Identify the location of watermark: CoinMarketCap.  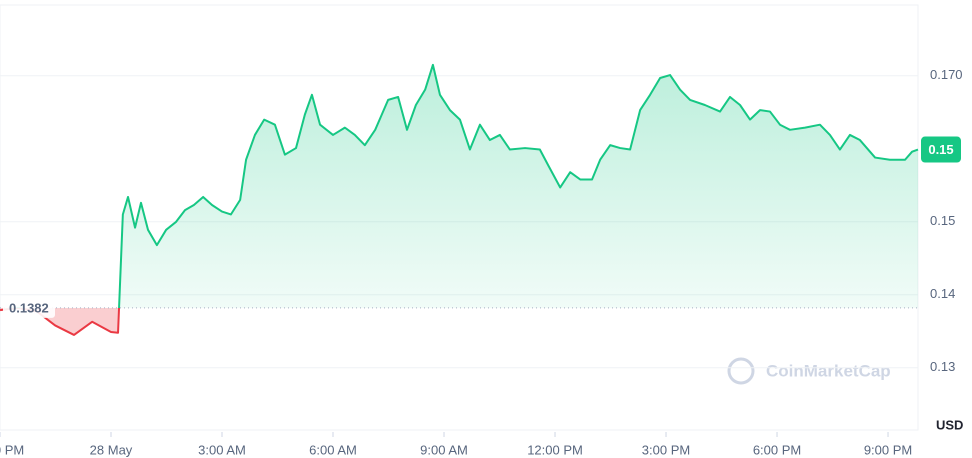
(809, 371).